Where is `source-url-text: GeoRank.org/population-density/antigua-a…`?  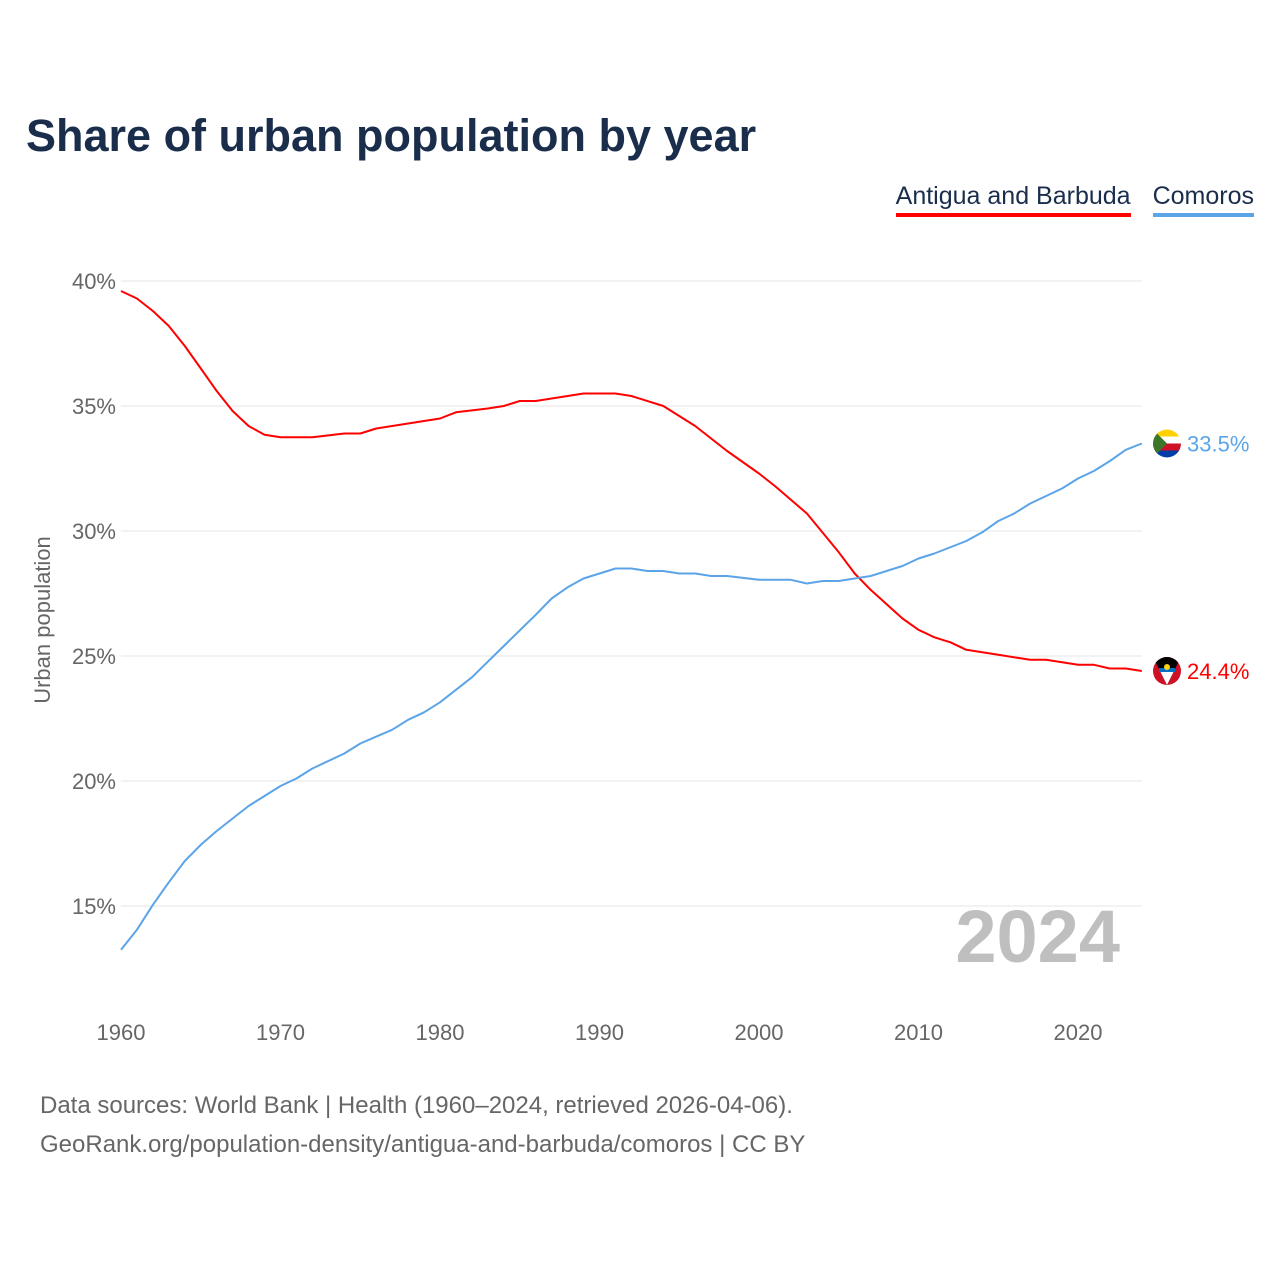
source-url-text: GeoRank.org/population-density/antigua-a… is located at coordinates (423, 1144).